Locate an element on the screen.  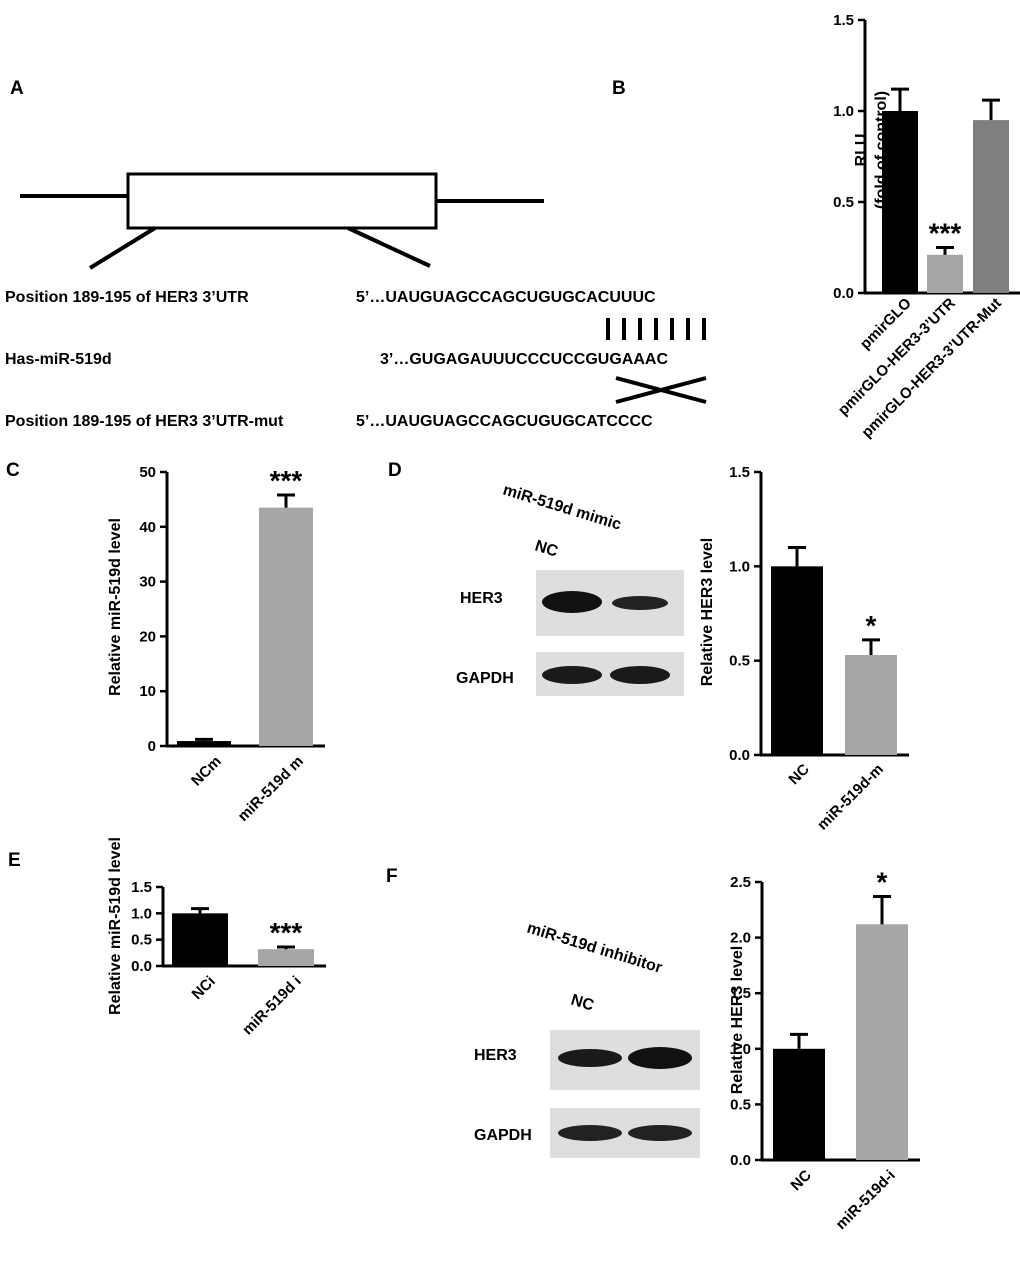
chart-d-ylabel: Relative HER3 level is located at coordinates (707, 612).